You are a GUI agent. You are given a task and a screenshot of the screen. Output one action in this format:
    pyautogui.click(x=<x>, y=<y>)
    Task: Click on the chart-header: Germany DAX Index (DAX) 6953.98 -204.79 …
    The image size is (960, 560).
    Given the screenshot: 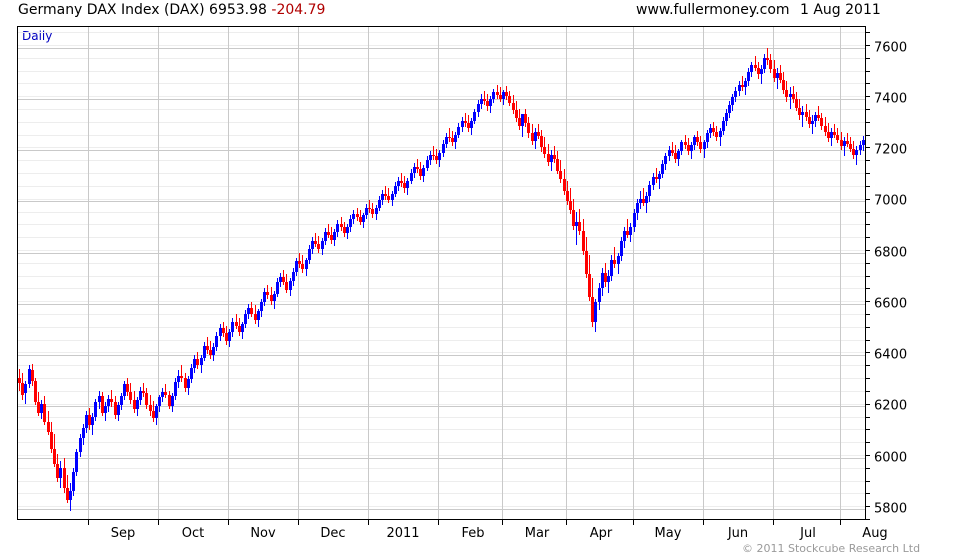 What is the action you would take?
    pyautogui.click(x=480, y=11)
    